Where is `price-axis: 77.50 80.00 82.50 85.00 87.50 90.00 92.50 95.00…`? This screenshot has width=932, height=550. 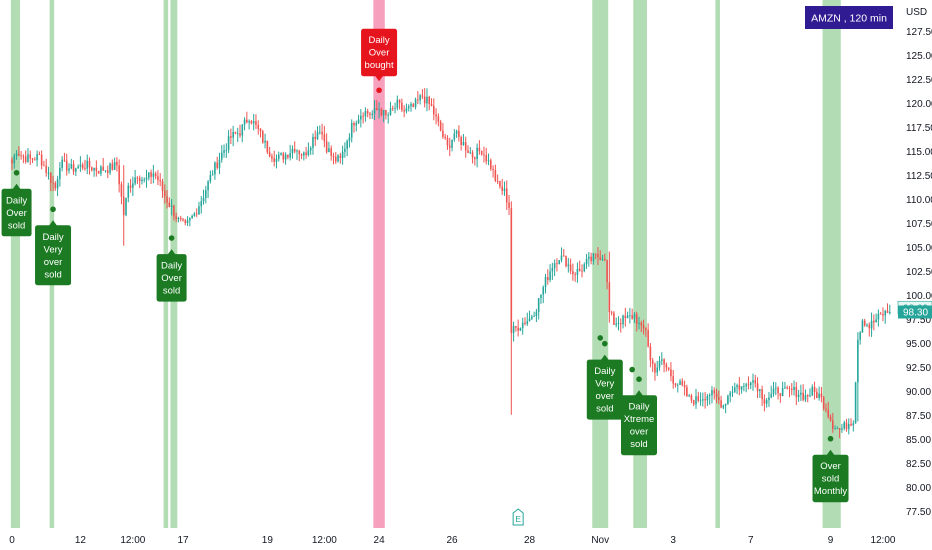
price-axis: 77.50 80.00 82.50 85.00 87.50 90.00 92.50 95.00… is located at coordinates (914, 272).